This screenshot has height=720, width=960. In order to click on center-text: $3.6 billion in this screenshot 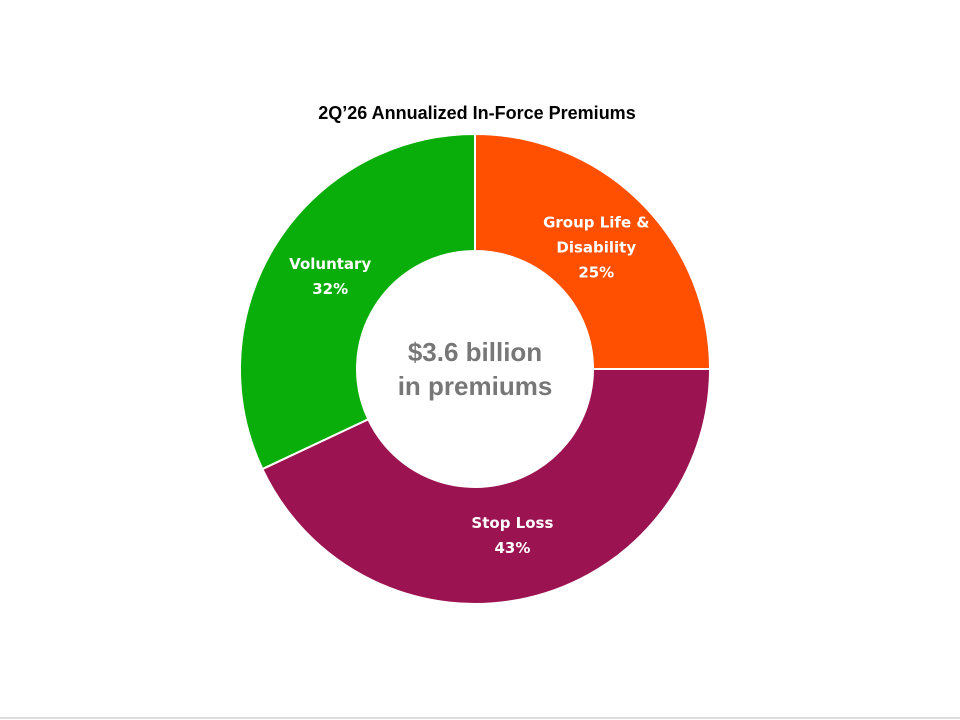, I will do `click(475, 352)`.